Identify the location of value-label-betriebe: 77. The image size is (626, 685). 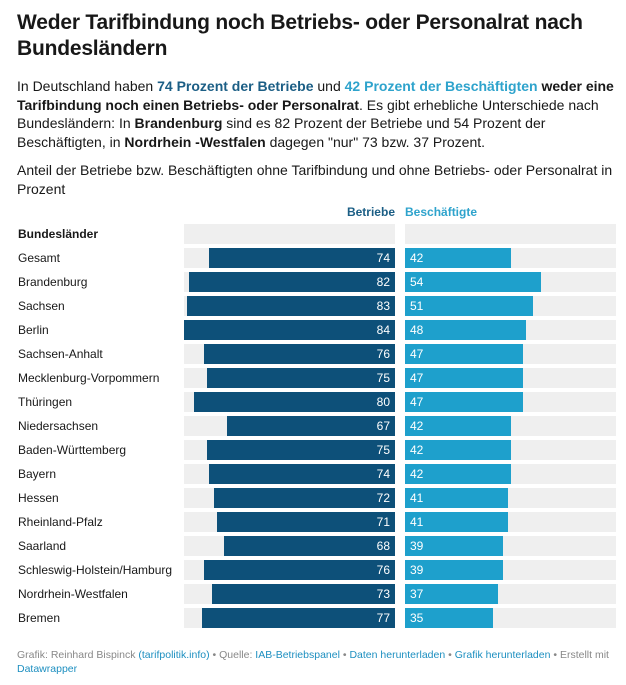
(383, 618).